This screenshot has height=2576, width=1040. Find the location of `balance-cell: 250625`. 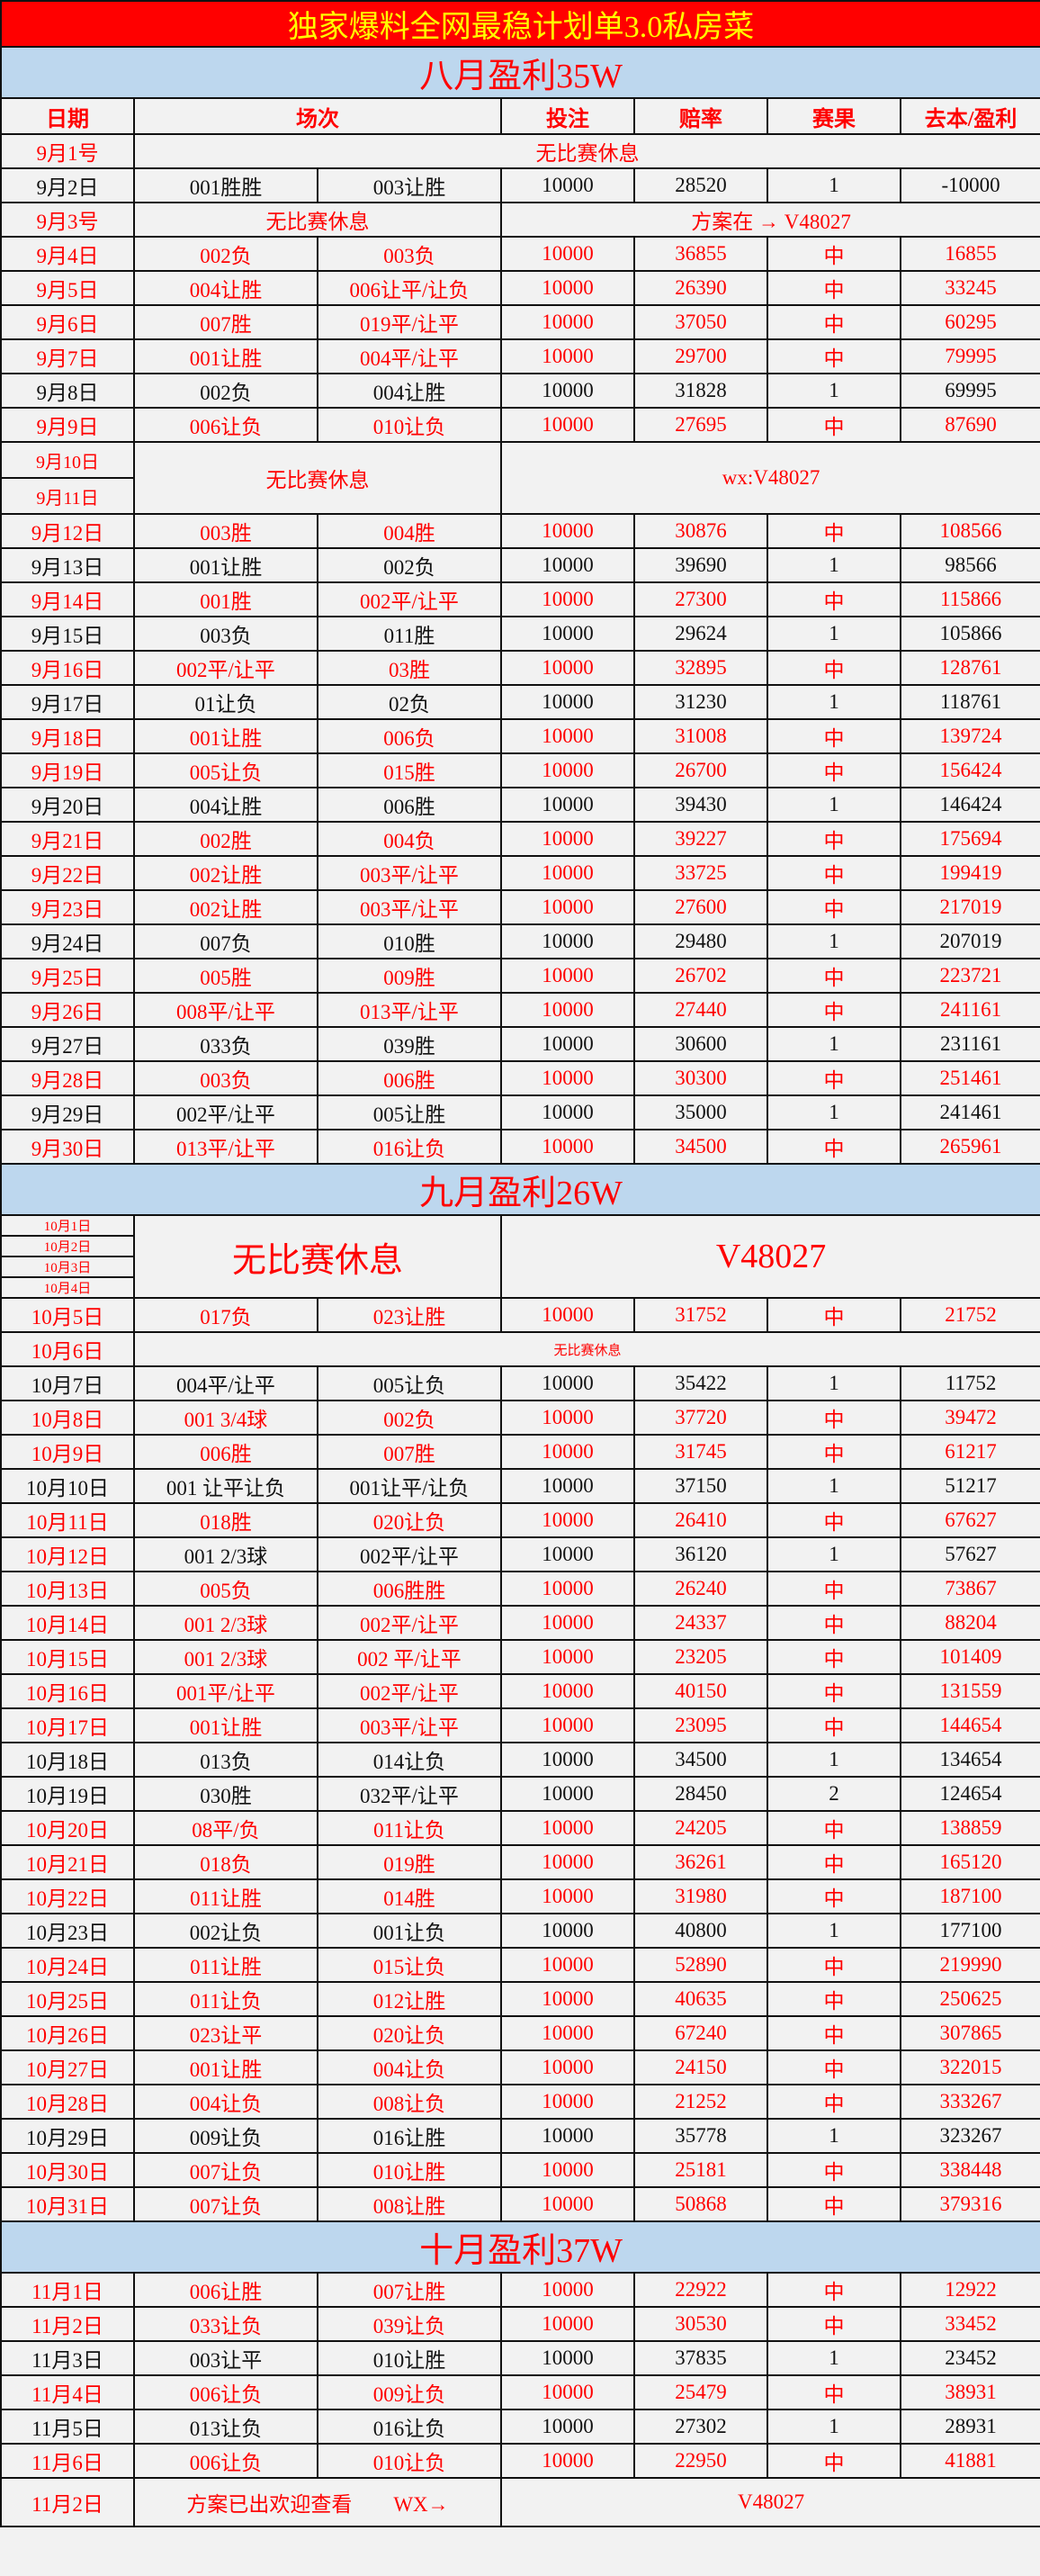

balance-cell: 250625 is located at coordinates (970, 1999).